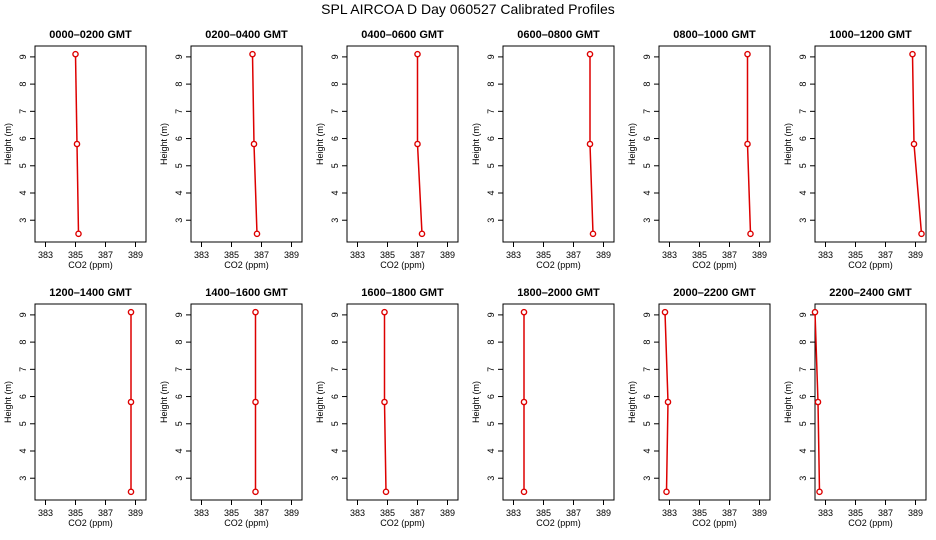  What do you see at coordinates (90, 35) in the screenshot?
I see `panel-title: 0000–0200 GMT` at bounding box center [90, 35].